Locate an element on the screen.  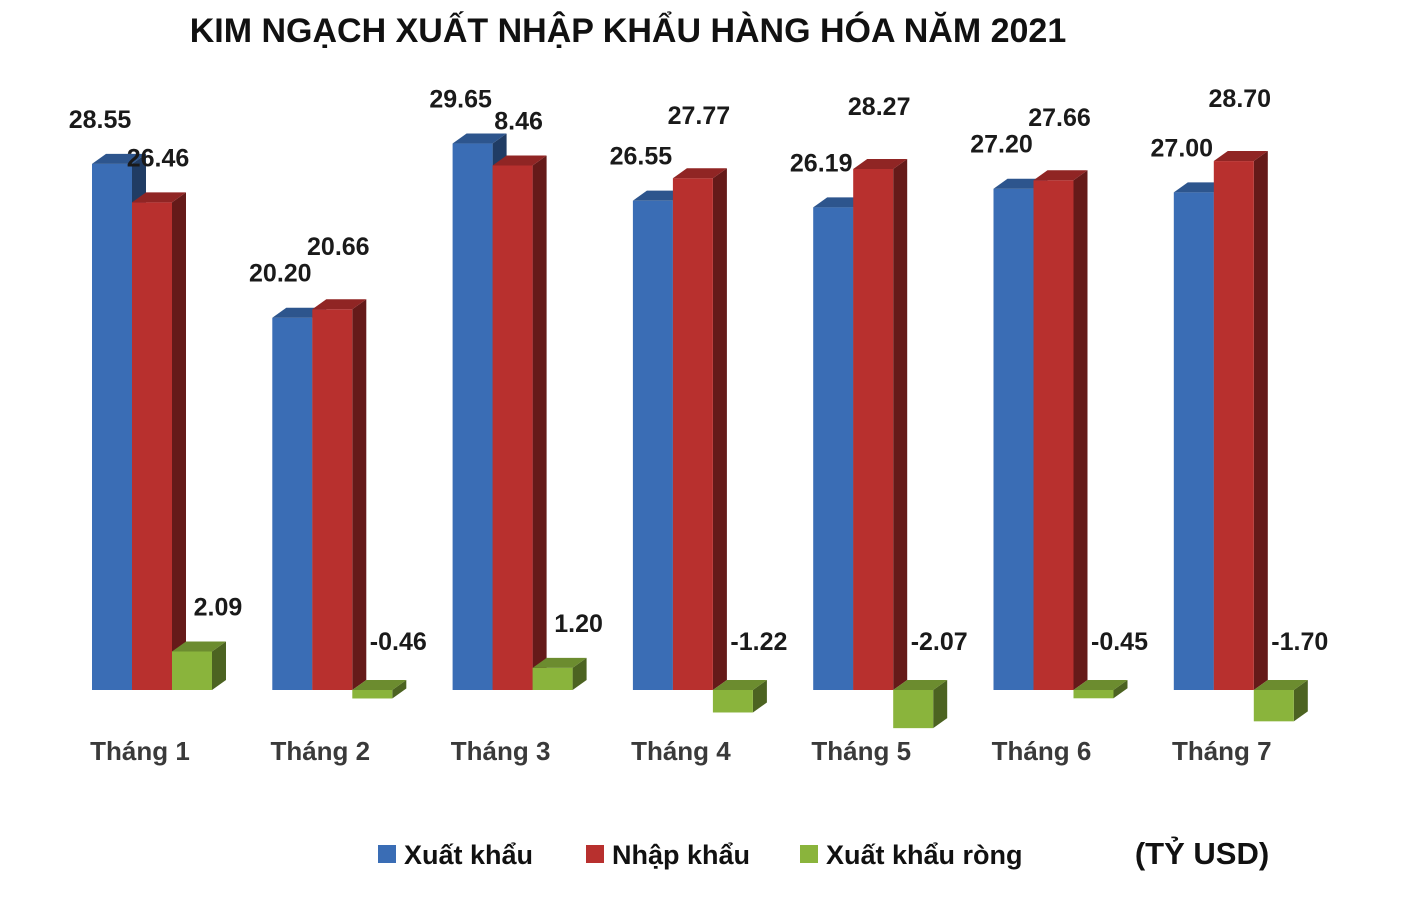
legend-item: Xuất khẩu ròng is located at coordinates (911, 855).